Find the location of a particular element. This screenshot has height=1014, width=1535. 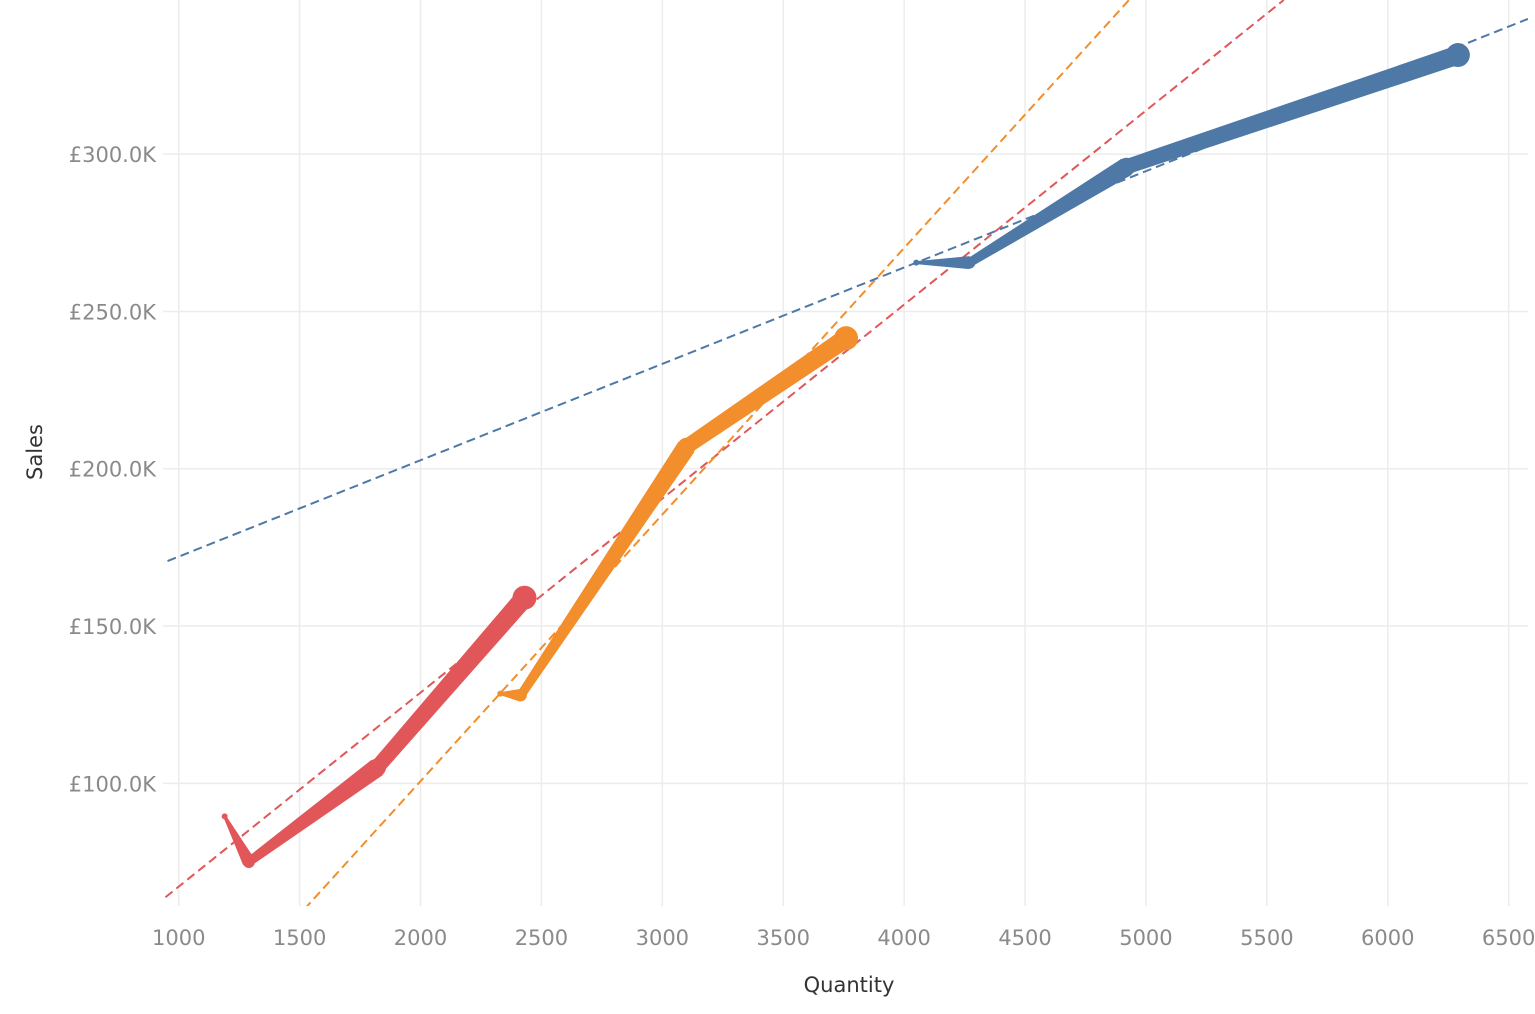

y-axis-title: Sales is located at coordinates (35, 452).